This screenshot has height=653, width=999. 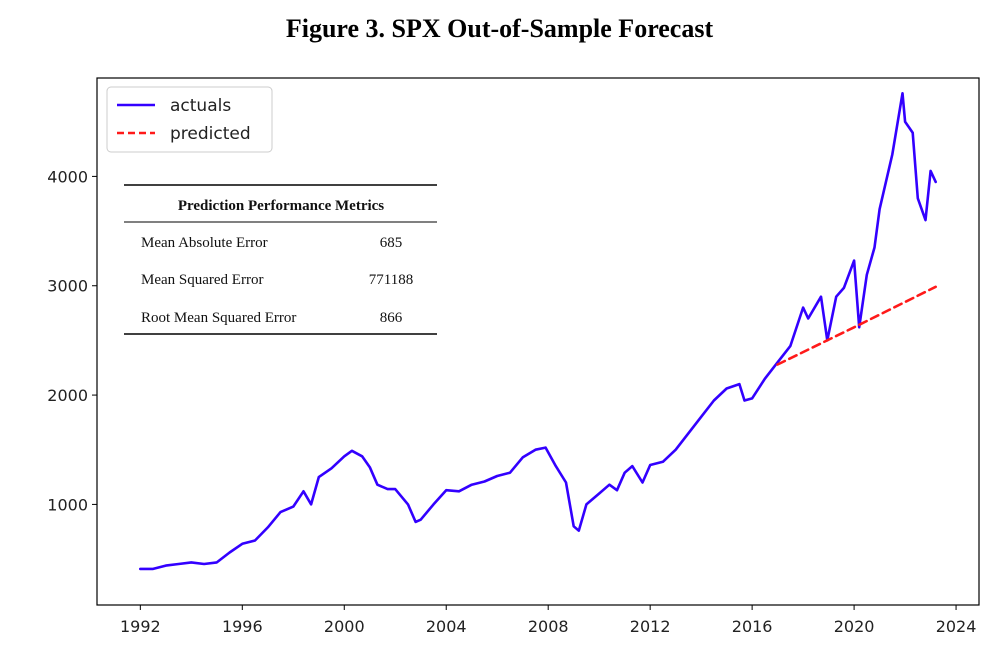 I want to click on y-tick-label: 2000, so click(x=67, y=395).